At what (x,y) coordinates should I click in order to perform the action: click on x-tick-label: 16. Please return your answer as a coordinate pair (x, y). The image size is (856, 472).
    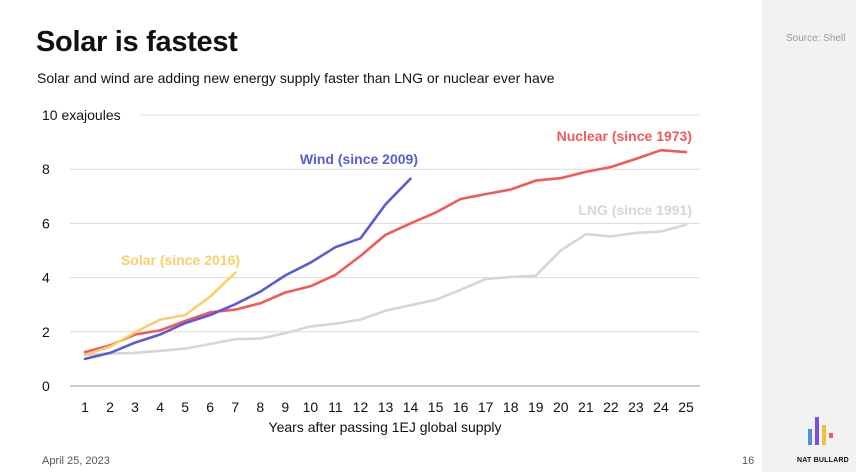
    Looking at the image, I should click on (461, 407).